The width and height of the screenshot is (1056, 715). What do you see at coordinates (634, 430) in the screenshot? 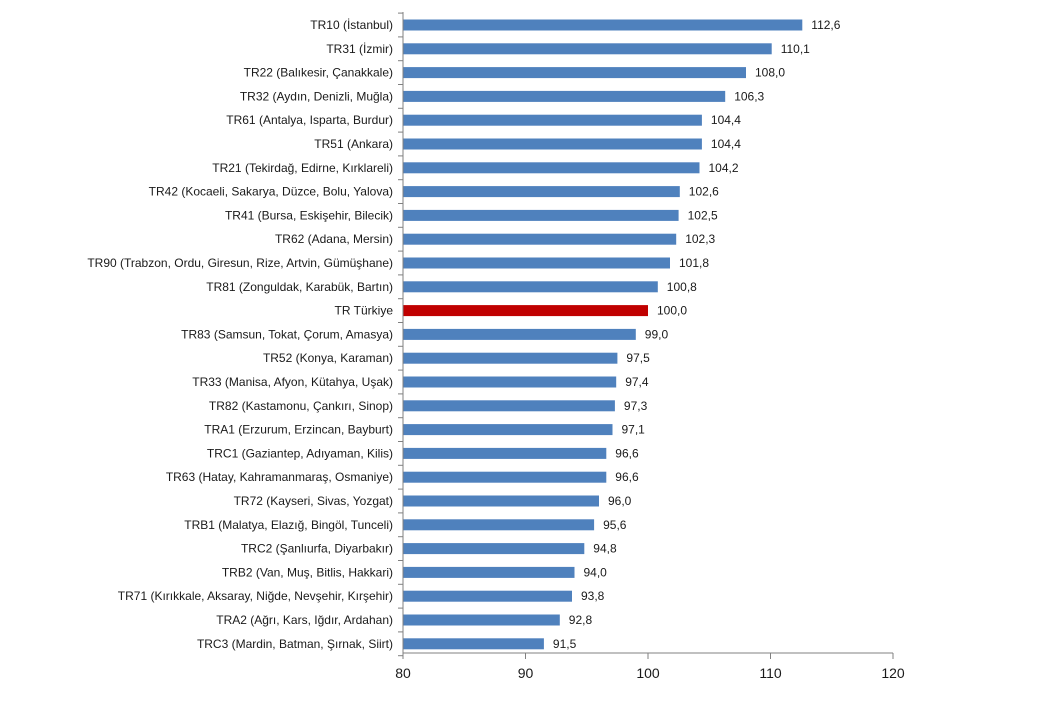
I see `value-label: 97,1` at bounding box center [634, 430].